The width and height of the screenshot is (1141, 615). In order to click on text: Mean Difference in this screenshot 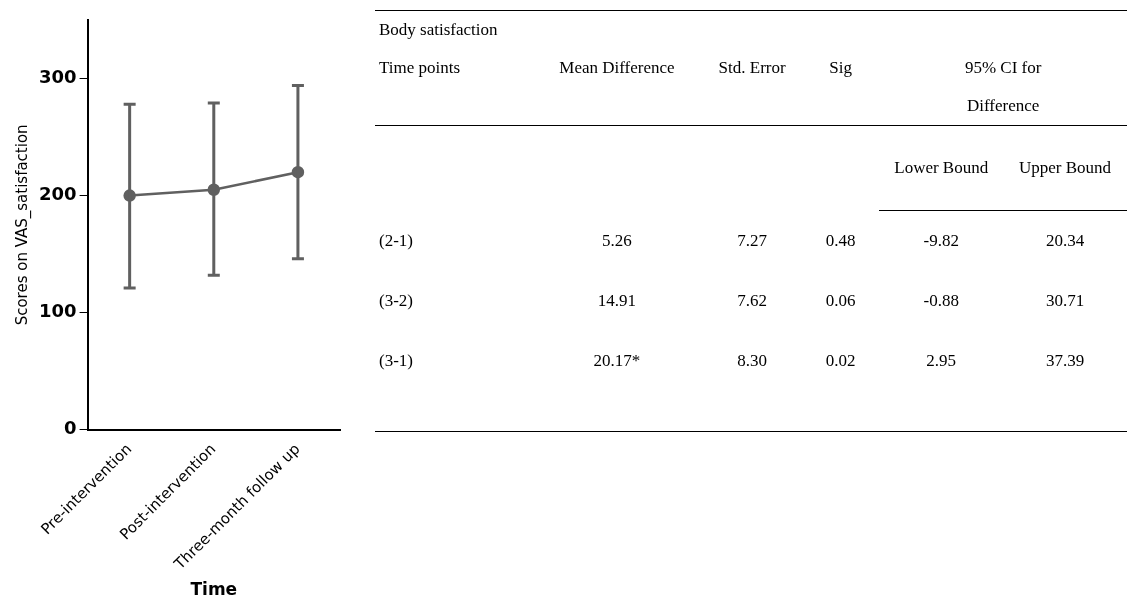, I will do `click(617, 87)`.